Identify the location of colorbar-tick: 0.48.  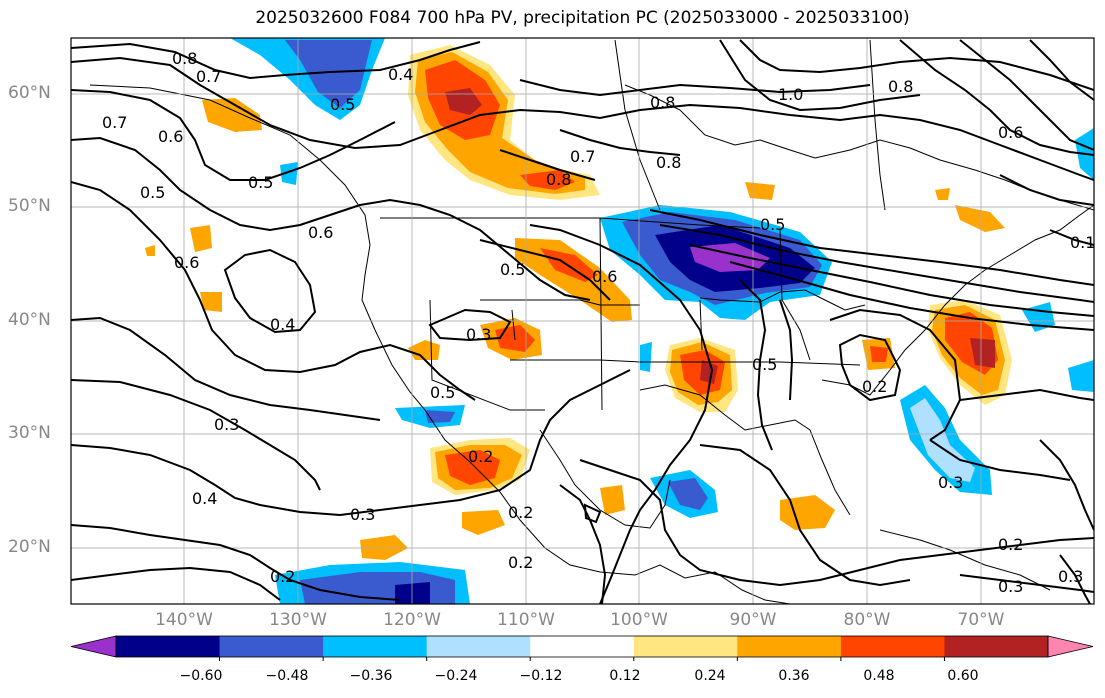
(879, 676).